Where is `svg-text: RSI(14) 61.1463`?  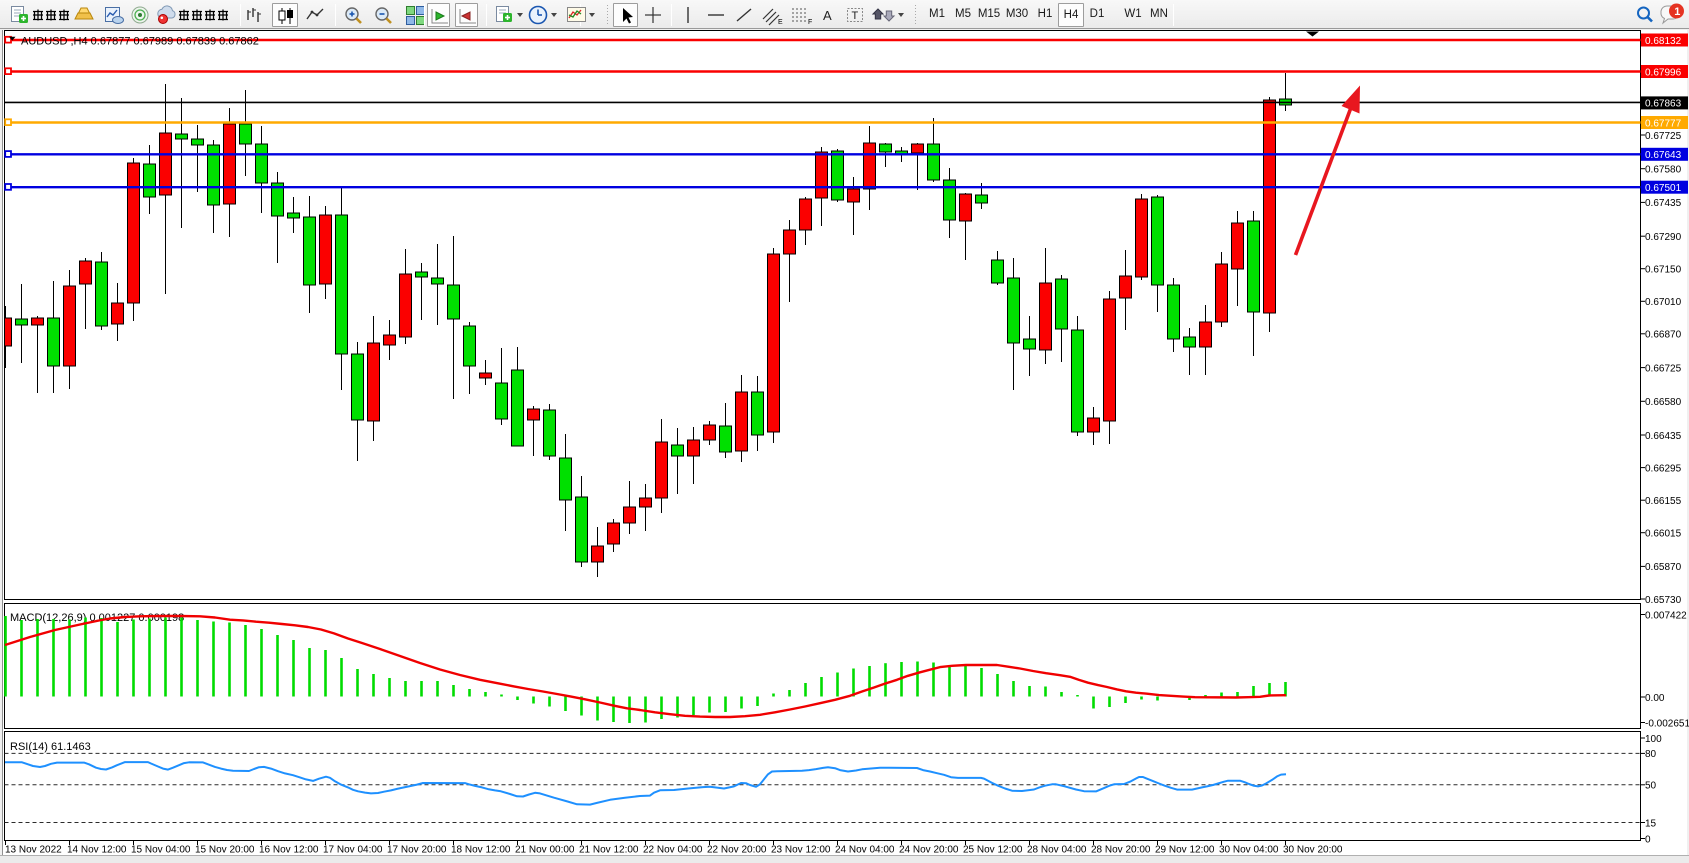
svg-text: RSI(14) 61.1463 is located at coordinates (50, 747).